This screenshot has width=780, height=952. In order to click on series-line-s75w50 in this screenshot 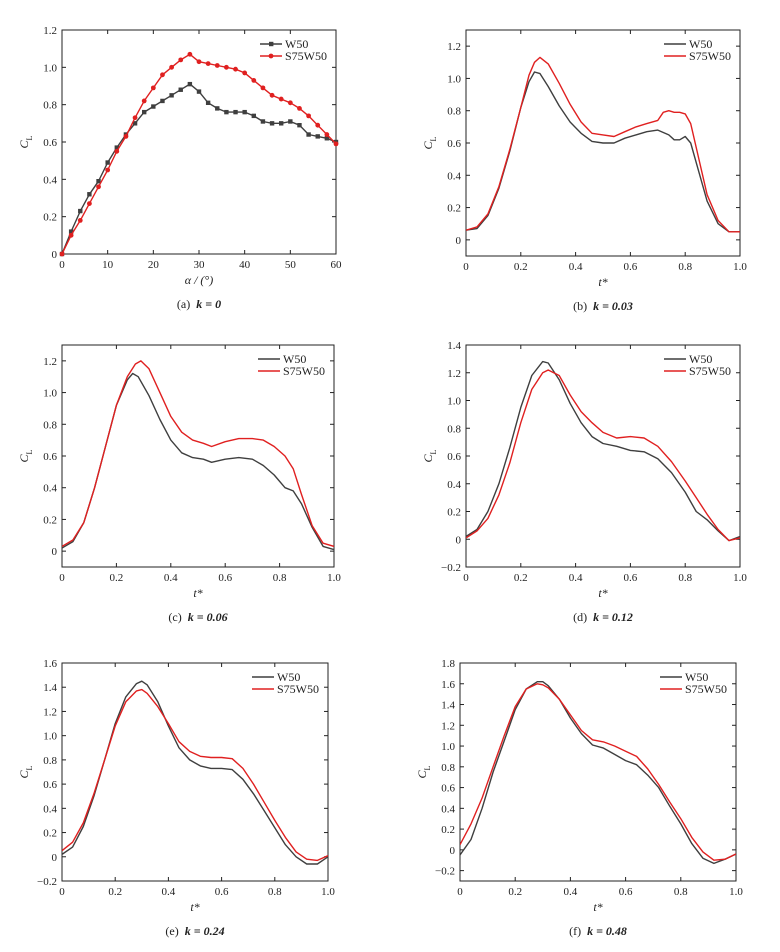, I will do `click(199, 153)`.